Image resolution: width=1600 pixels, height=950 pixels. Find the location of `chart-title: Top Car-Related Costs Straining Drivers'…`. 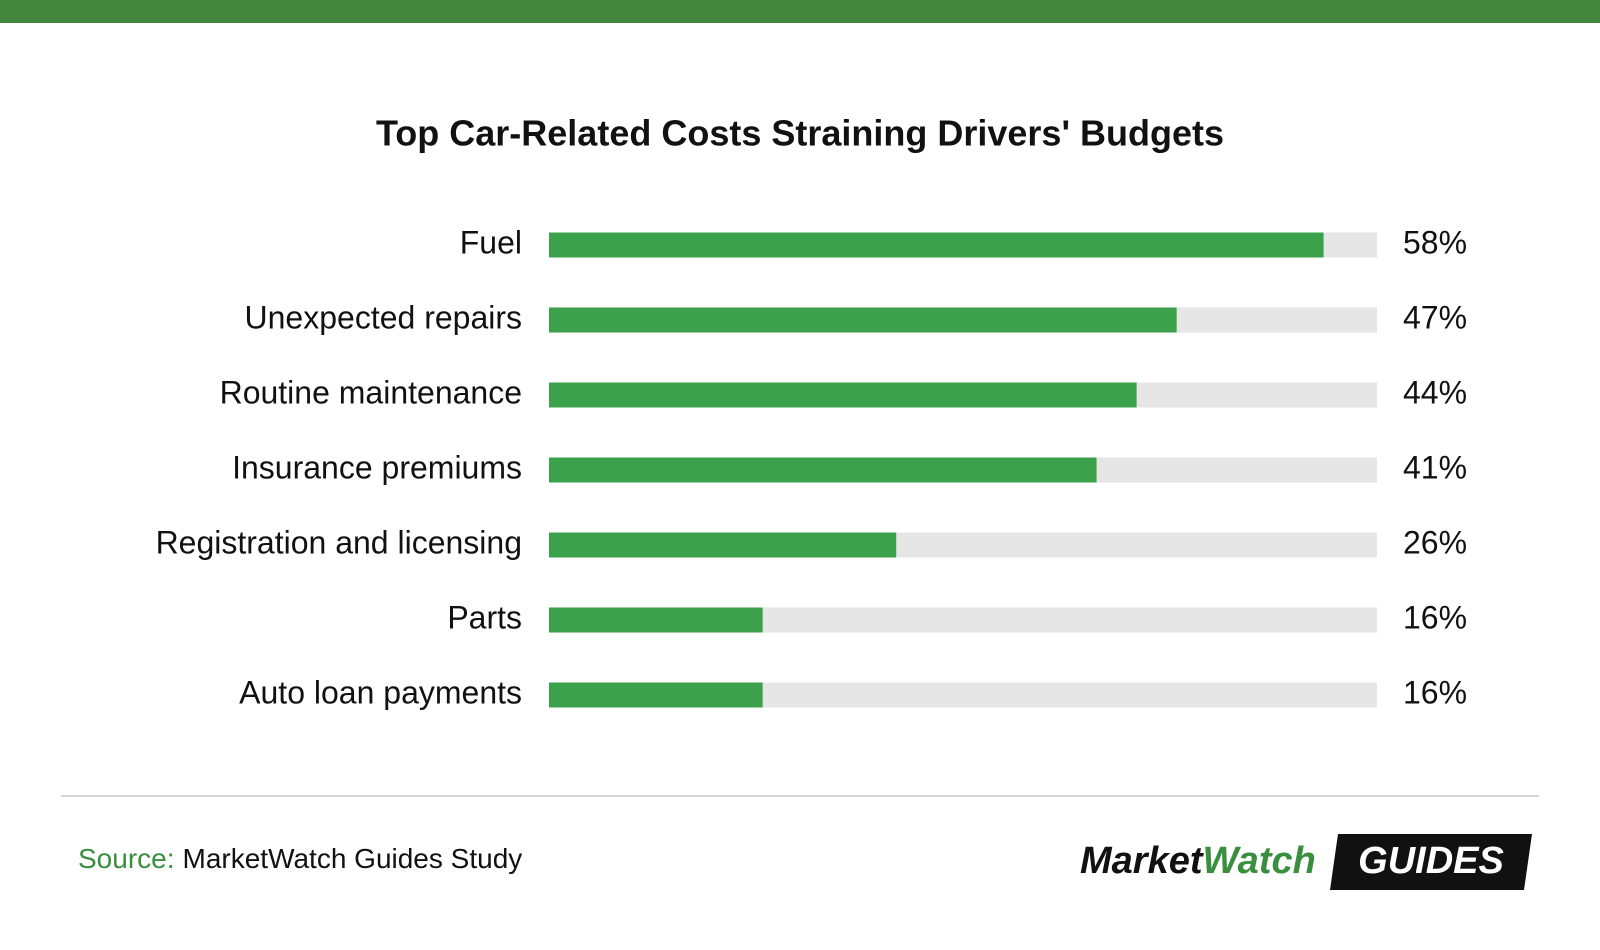

chart-title: Top Car-Related Costs Straining Drivers'… is located at coordinates (800, 133).